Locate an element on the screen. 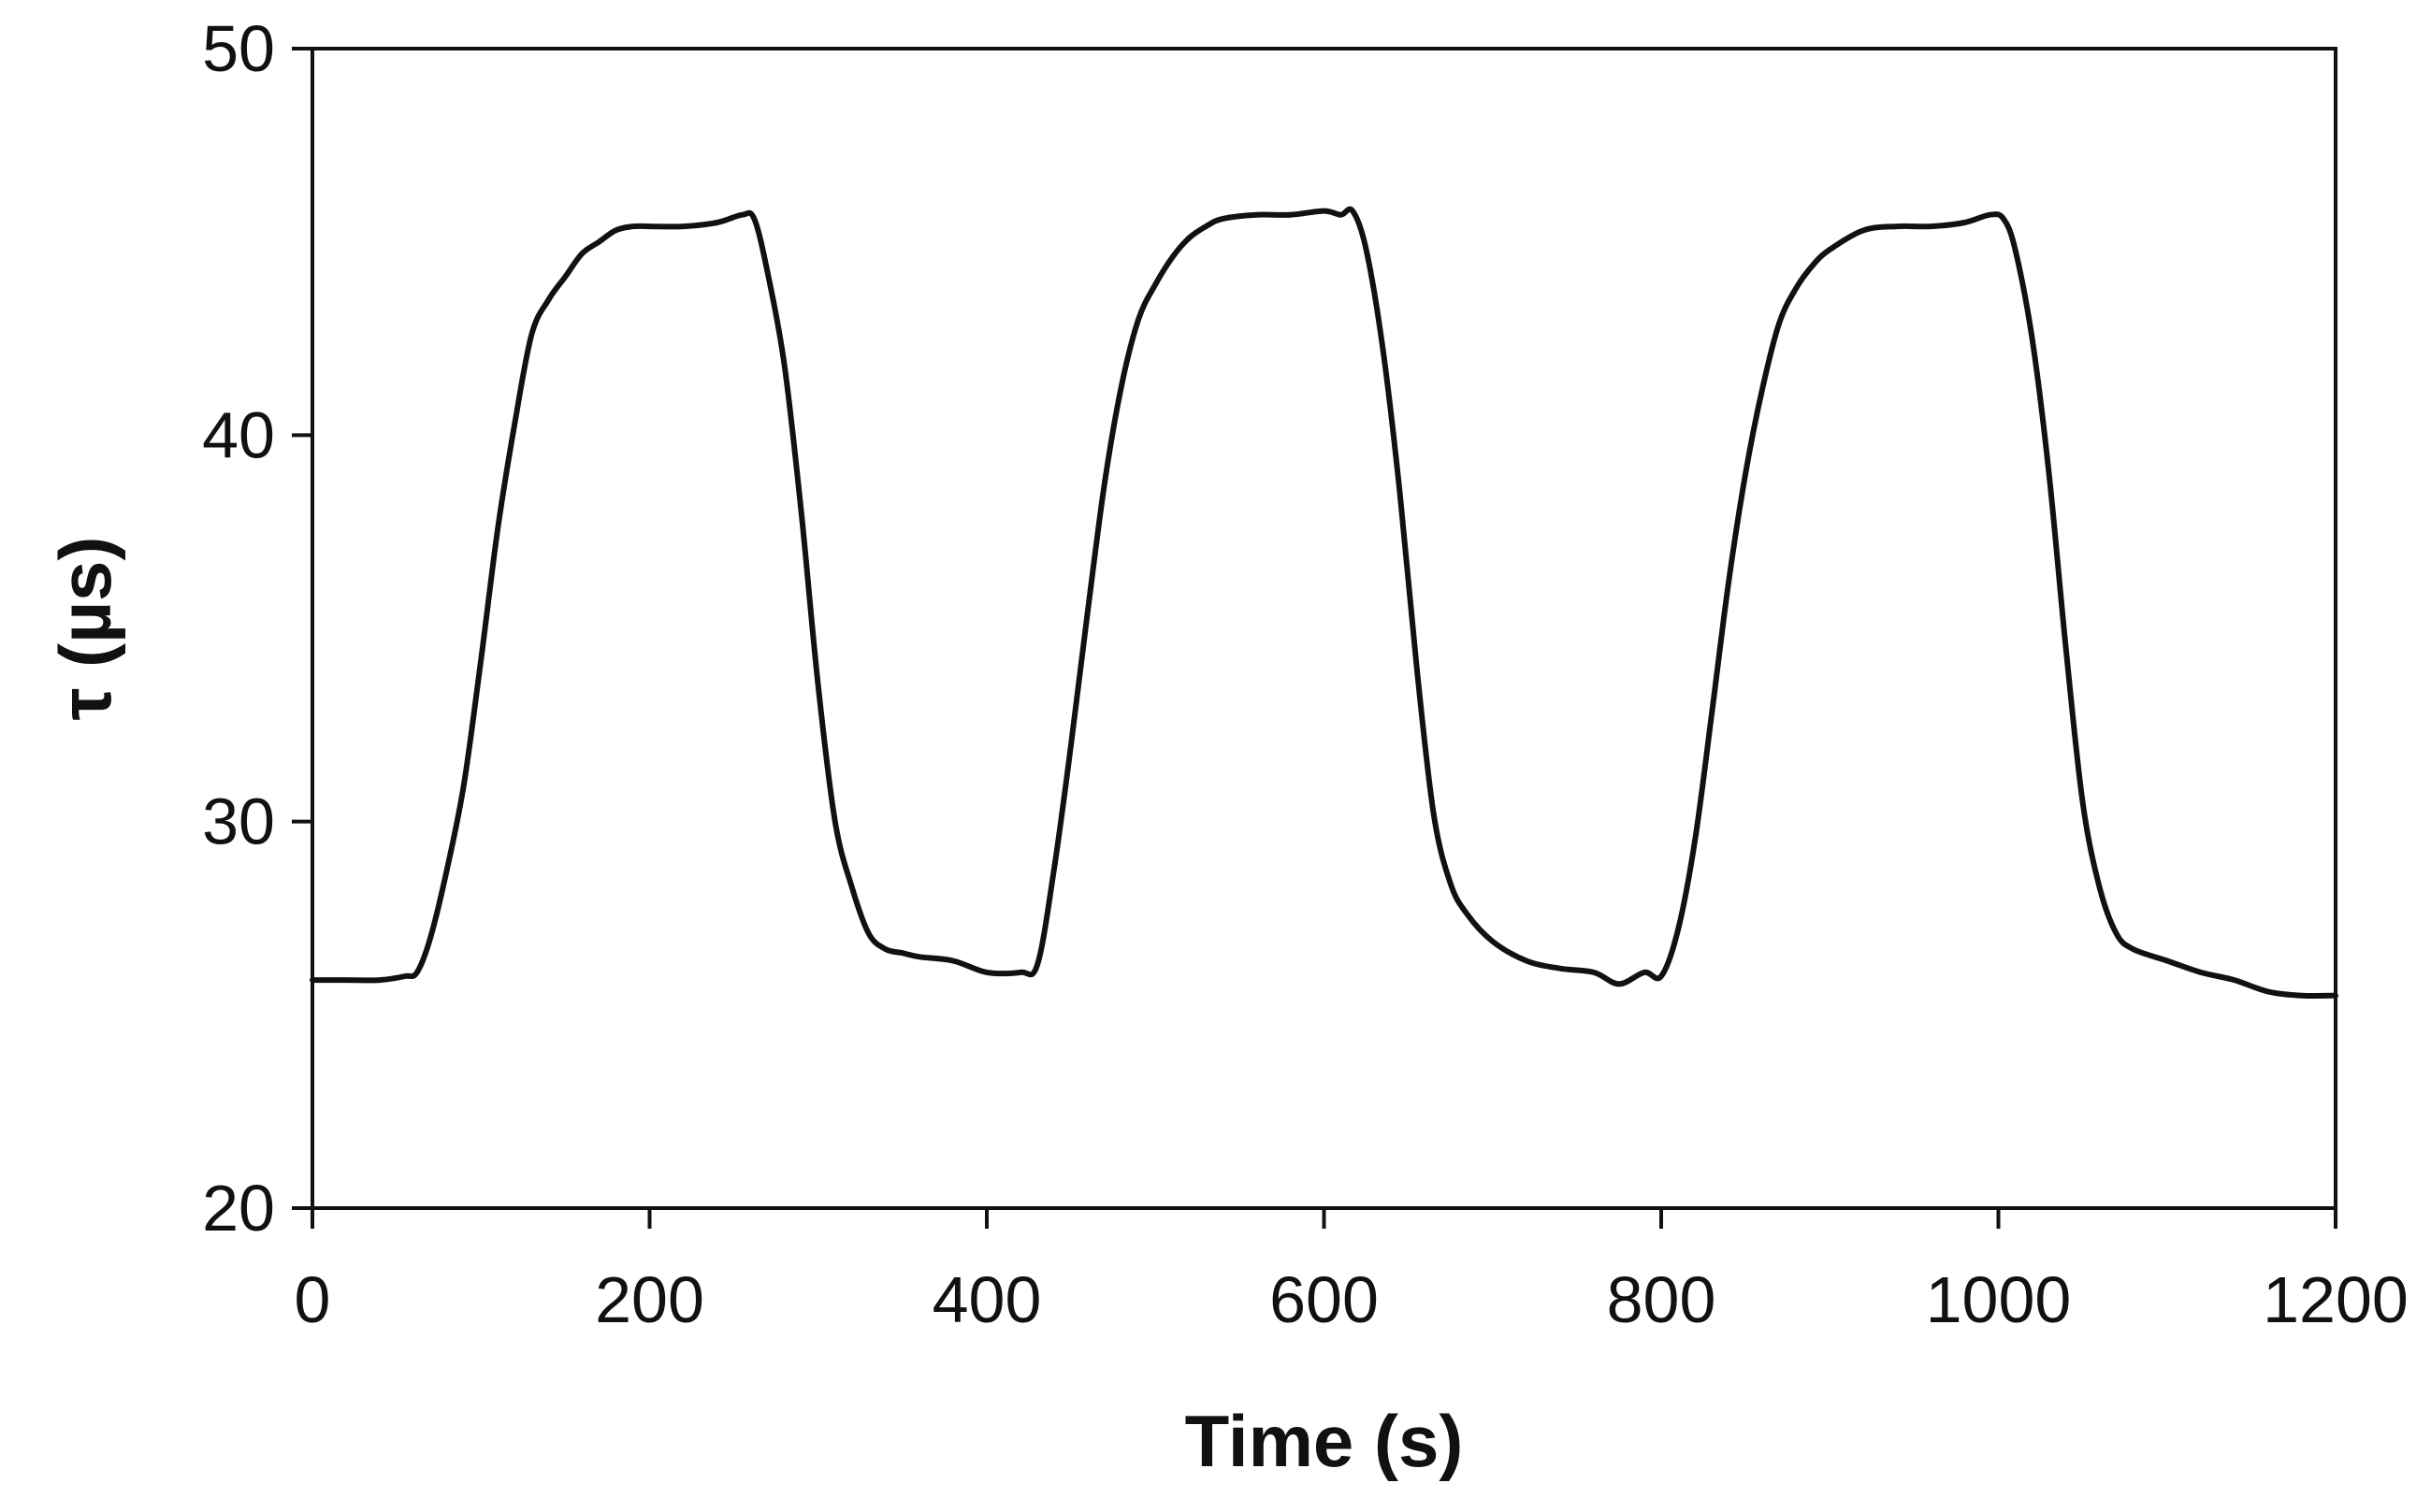 This screenshot has height=1512, width=2431. y-axis-title: τ (µs) is located at coordinates (85, 629).